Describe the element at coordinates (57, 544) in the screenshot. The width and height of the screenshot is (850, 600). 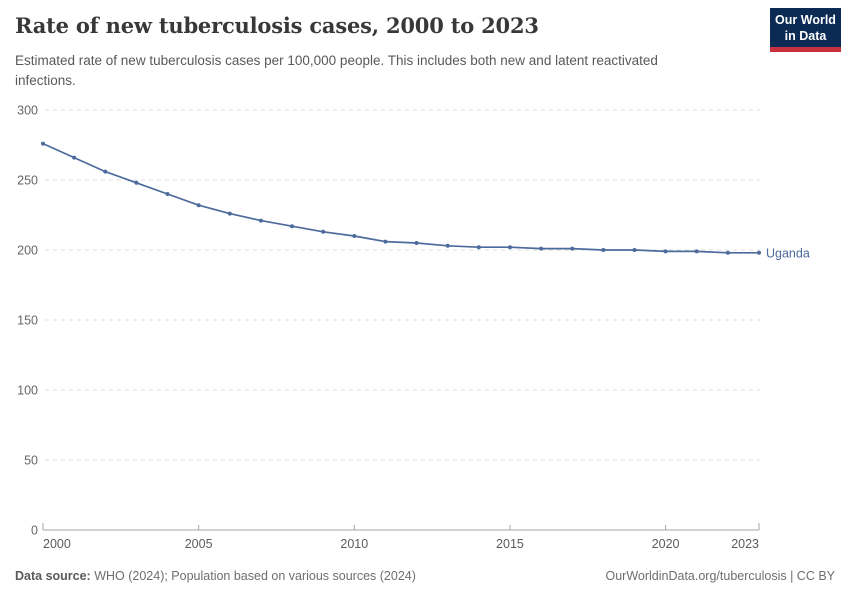
I see `x-tick-label: 2000` at that location.